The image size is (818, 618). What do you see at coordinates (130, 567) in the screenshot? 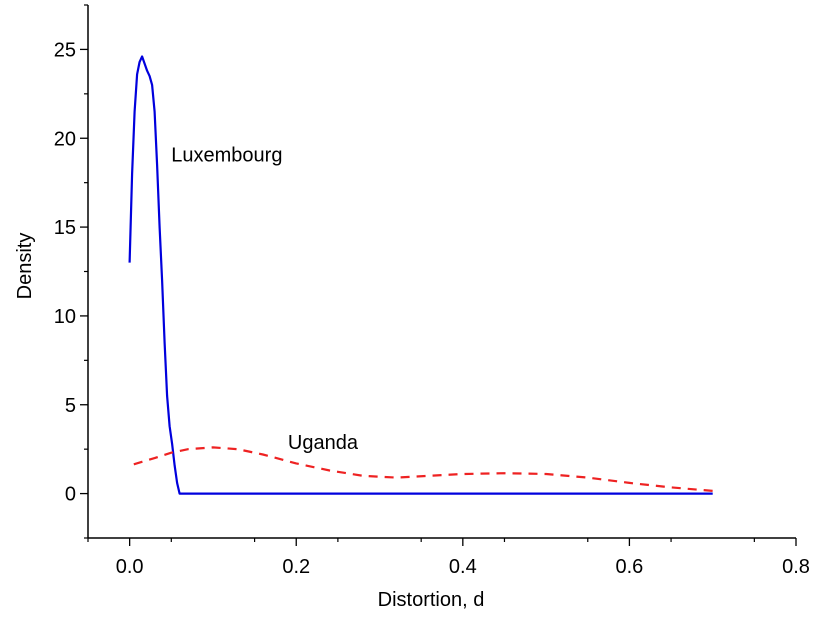
I see `x-tick-label: 0.0` at bounding box center [130, 567].